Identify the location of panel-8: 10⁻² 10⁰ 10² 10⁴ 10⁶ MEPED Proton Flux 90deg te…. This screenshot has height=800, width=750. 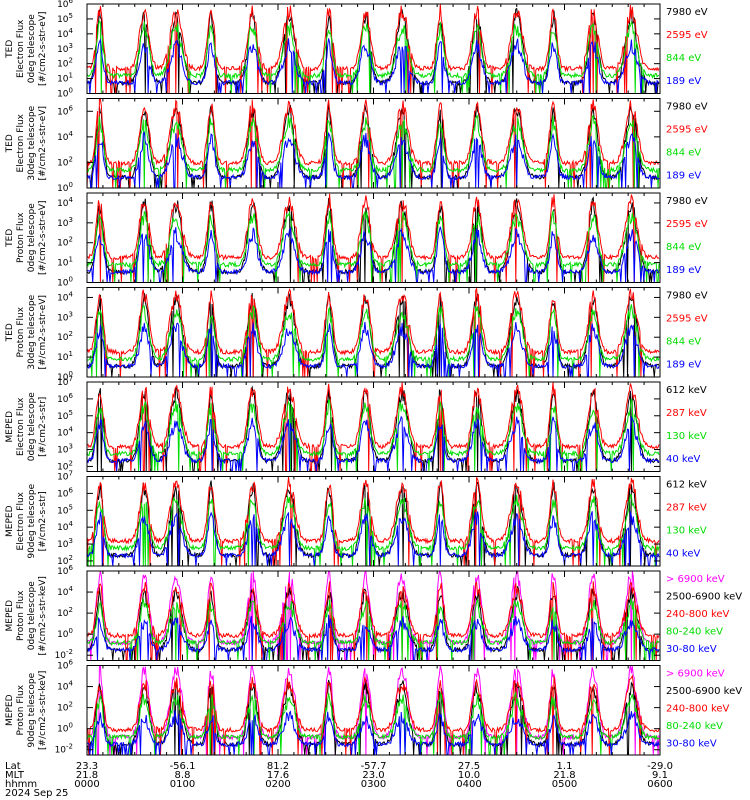
(373, 707).